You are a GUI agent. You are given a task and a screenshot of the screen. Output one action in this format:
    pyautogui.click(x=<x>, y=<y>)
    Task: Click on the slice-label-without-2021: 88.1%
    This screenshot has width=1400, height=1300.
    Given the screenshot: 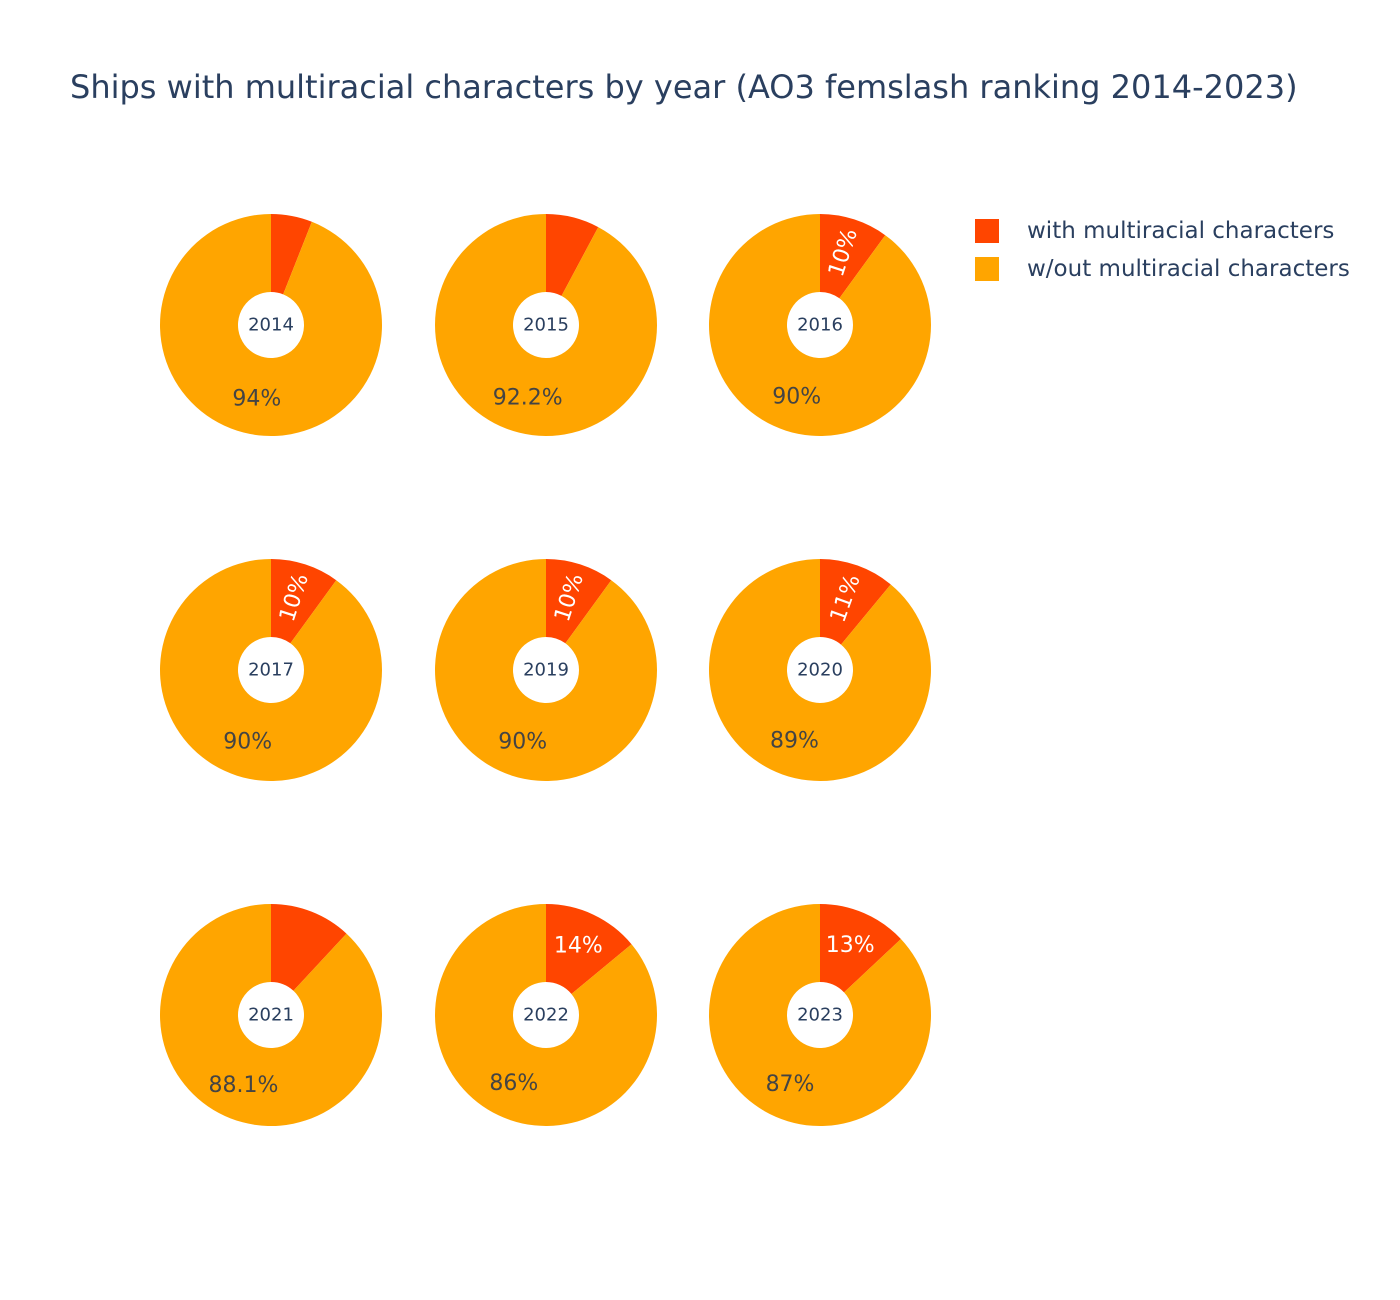 What is the action you would take?
    pyautogui.click(x=243, y=1085)
    